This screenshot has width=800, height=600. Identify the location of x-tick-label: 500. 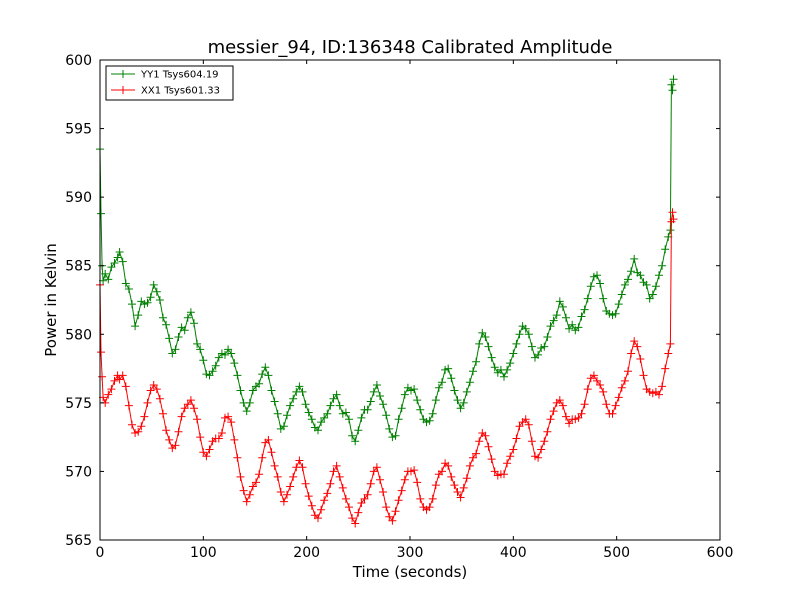
(616, 553).